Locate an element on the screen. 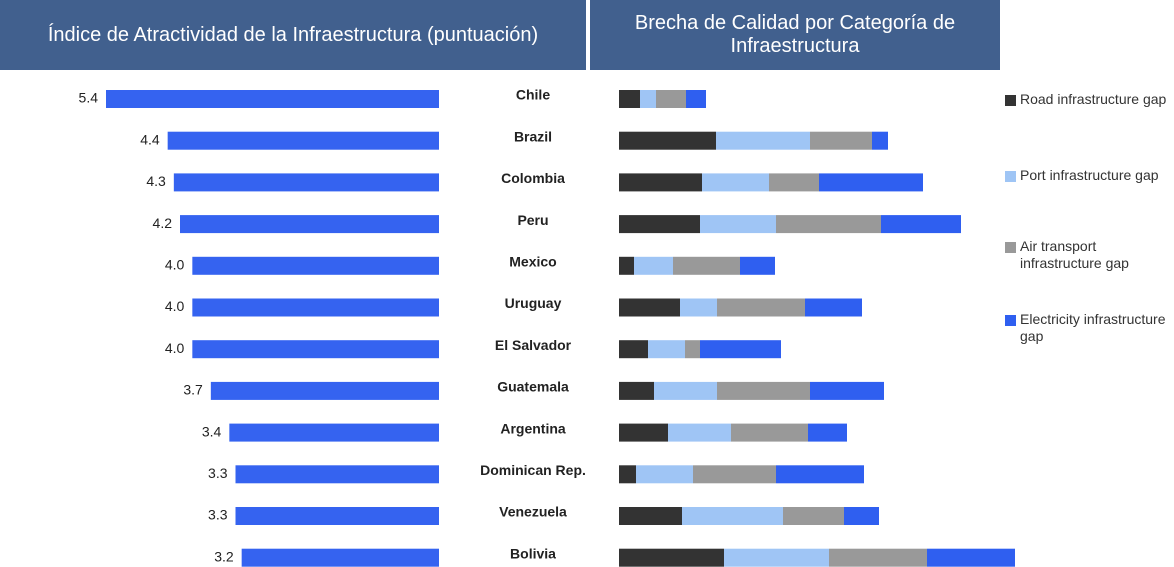  category-label: Uruguay is located at coordinates (533, 303).